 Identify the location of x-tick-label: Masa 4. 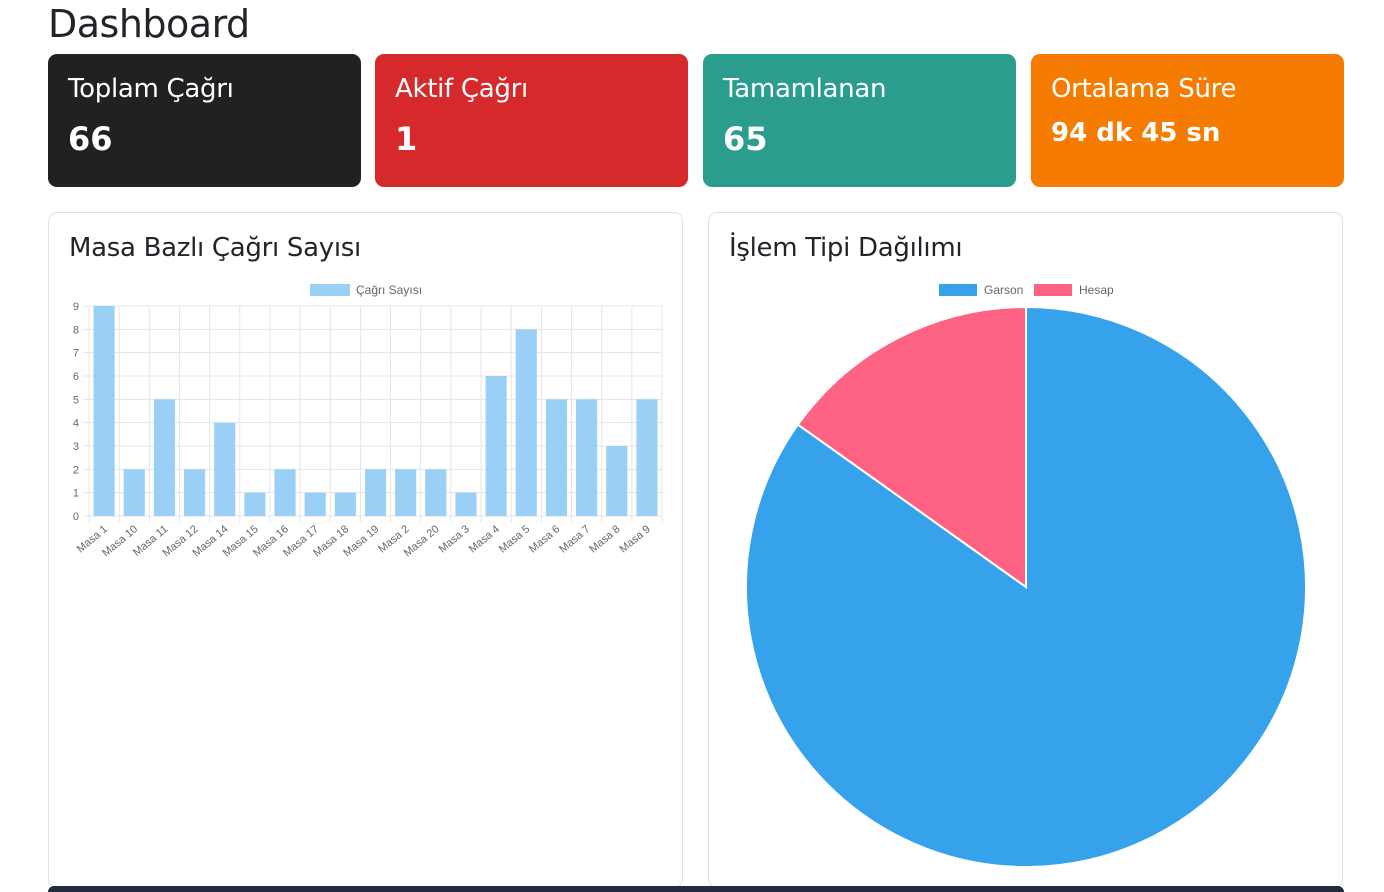
(484, 539).